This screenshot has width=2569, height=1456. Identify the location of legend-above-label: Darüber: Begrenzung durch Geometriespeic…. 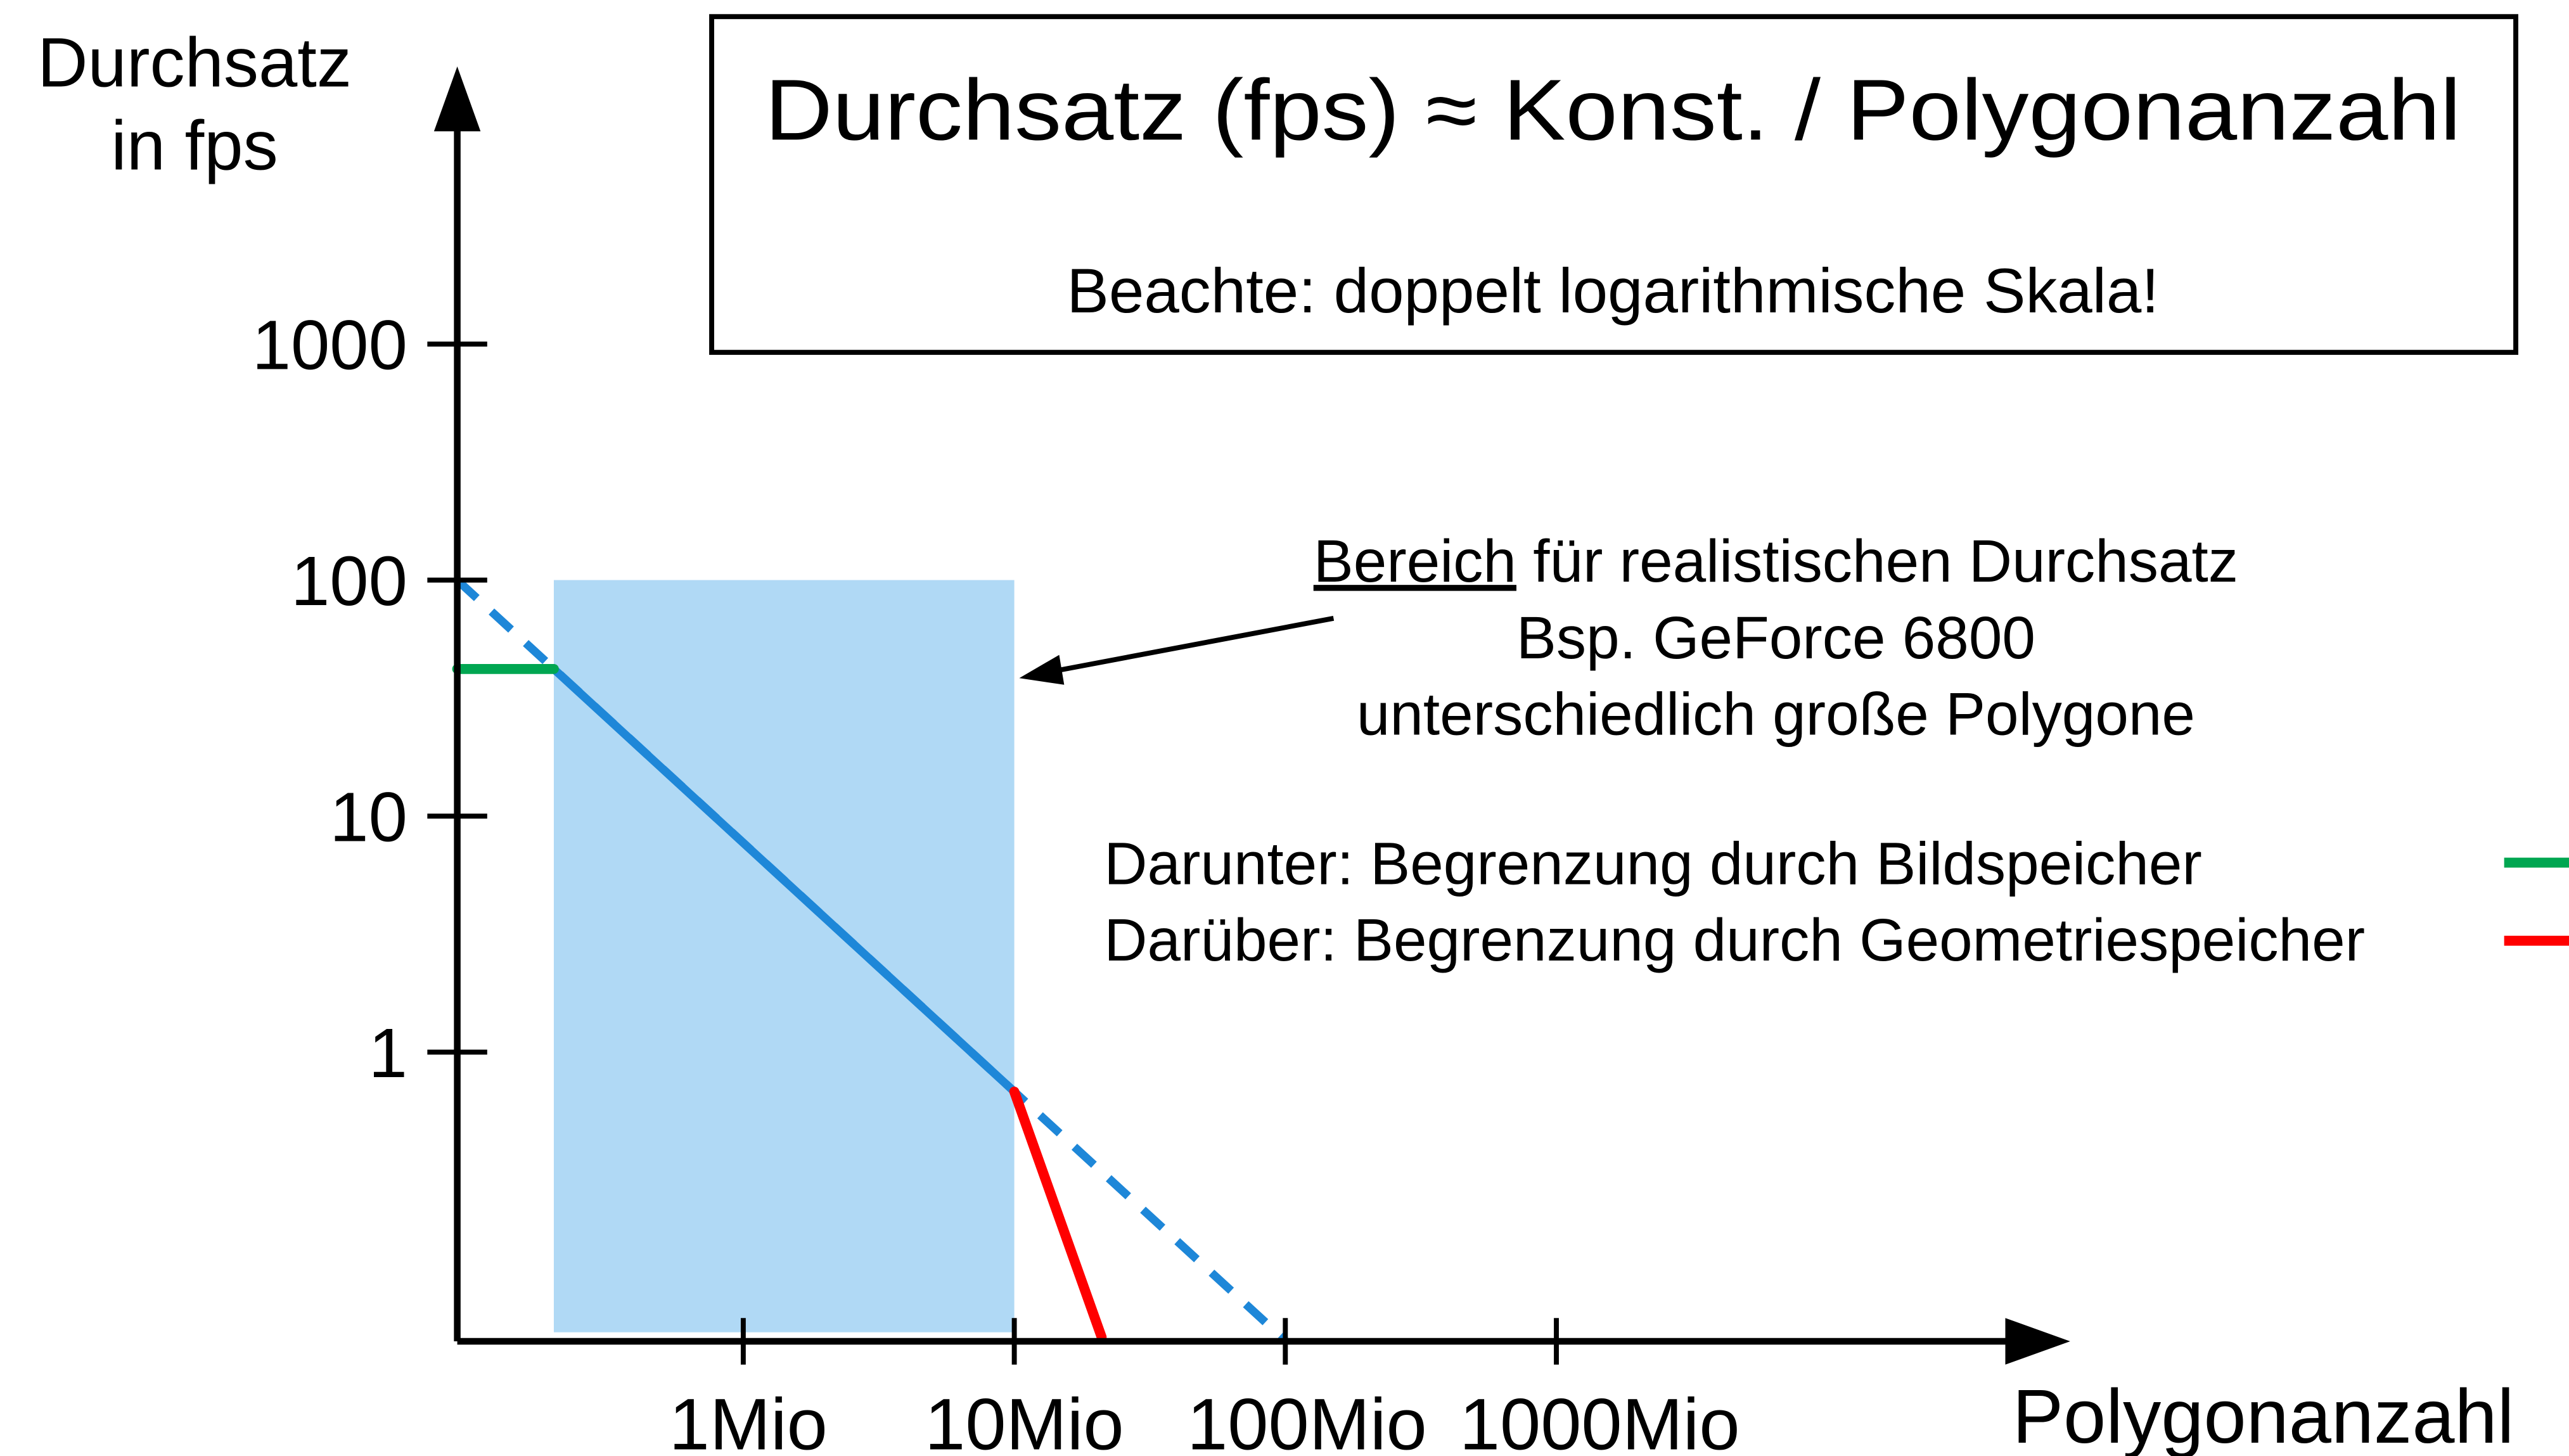
(1734, 940).